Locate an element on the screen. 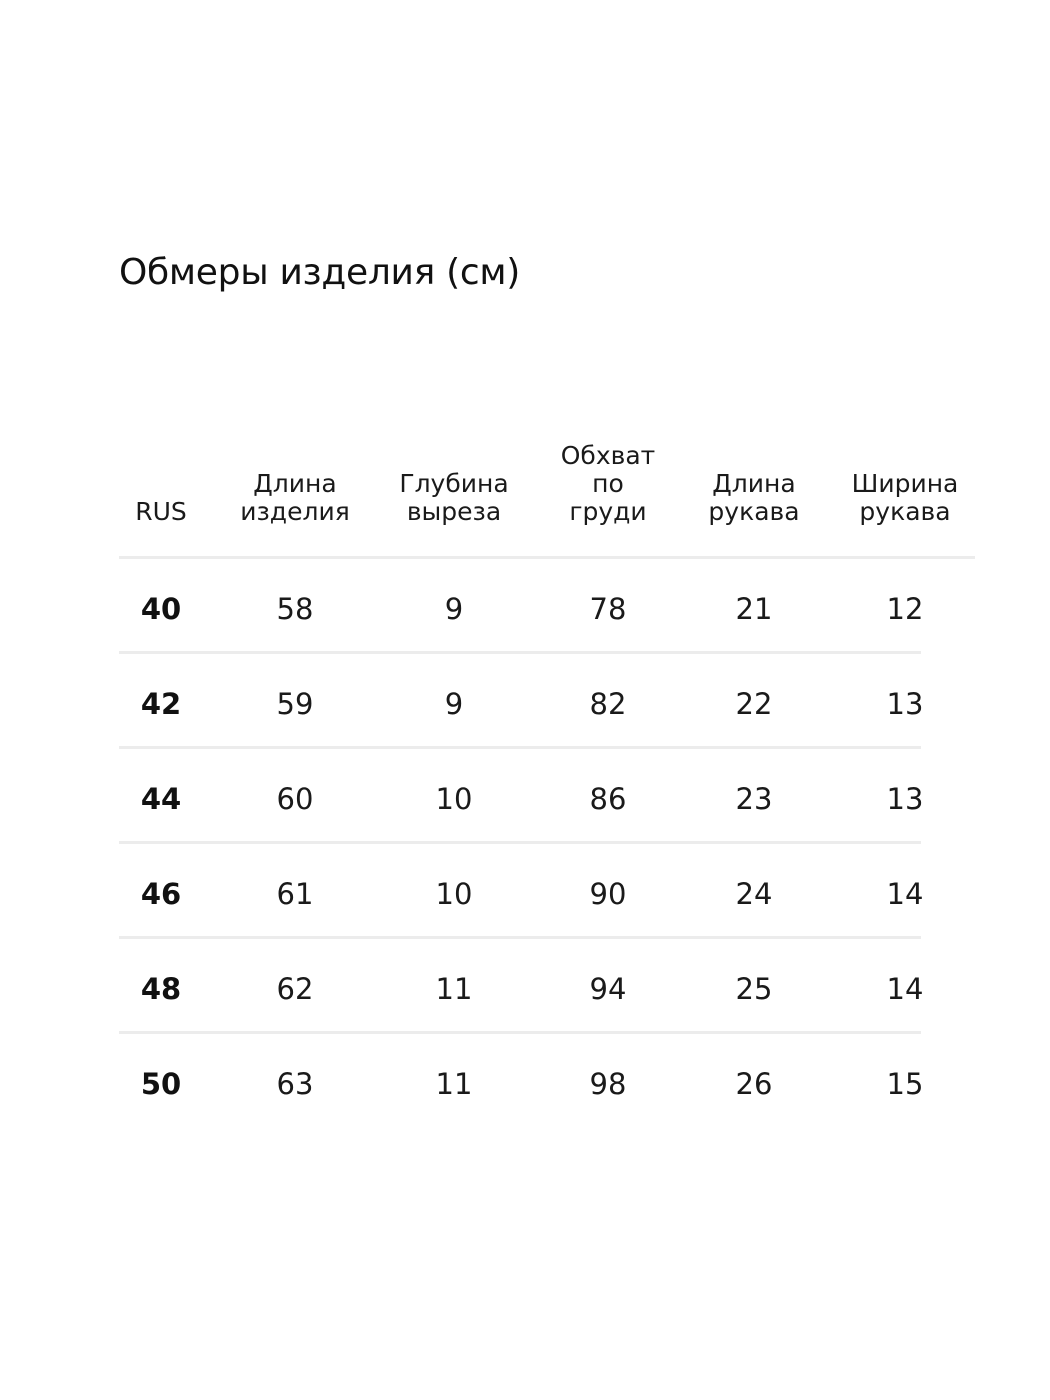  length-cell: 62 is located at coordinates (295, 989).